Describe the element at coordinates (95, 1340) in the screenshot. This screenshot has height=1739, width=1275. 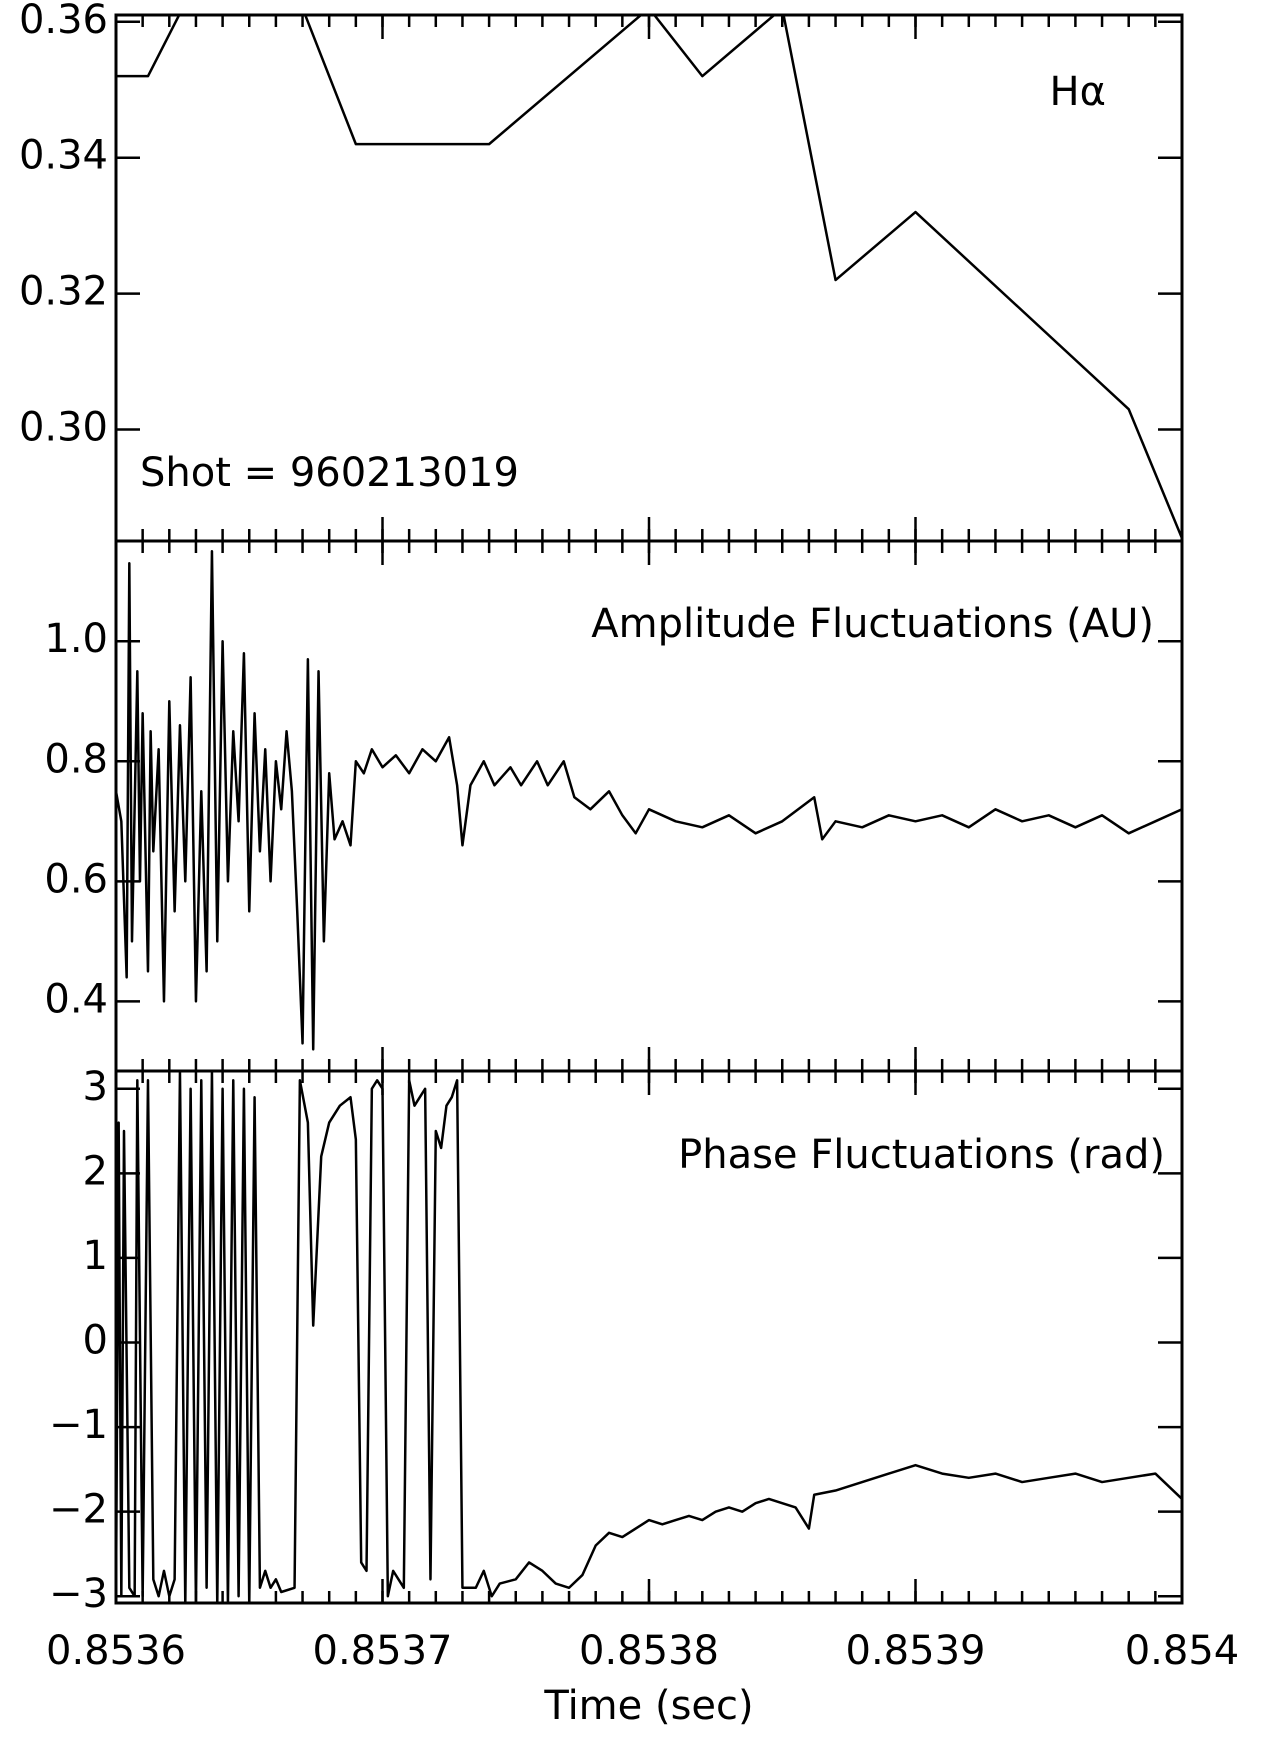
I see `y-tick-label: 0` at that location.